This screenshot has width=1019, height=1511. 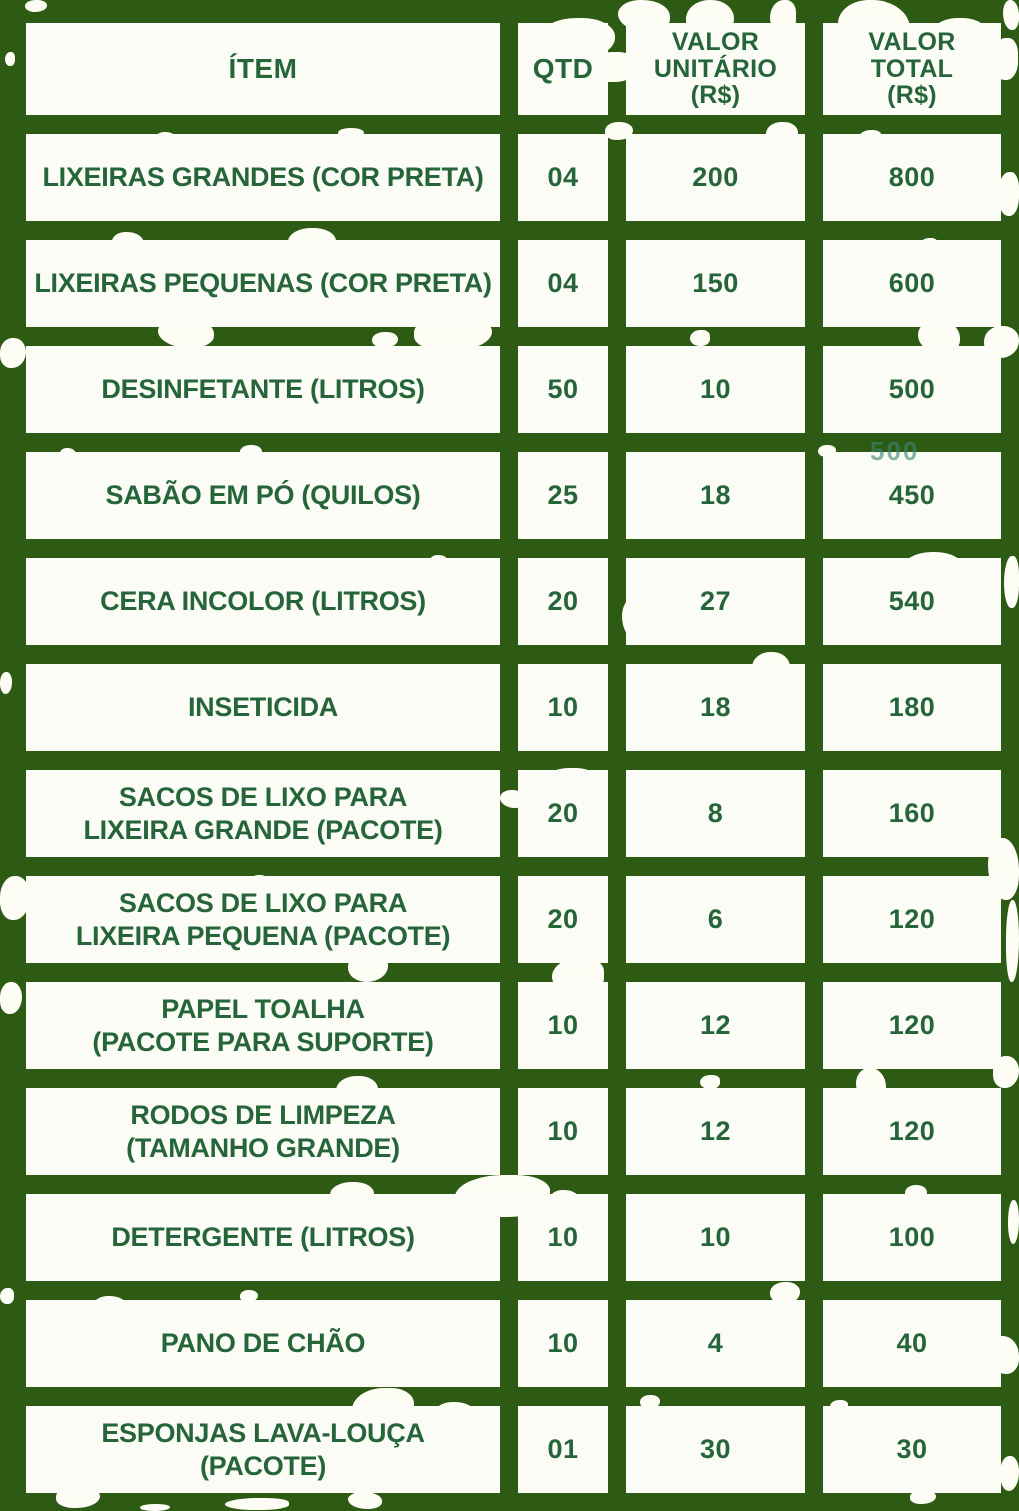 I want to click on total-value-cell: 100, so click(x=912, y=1237).